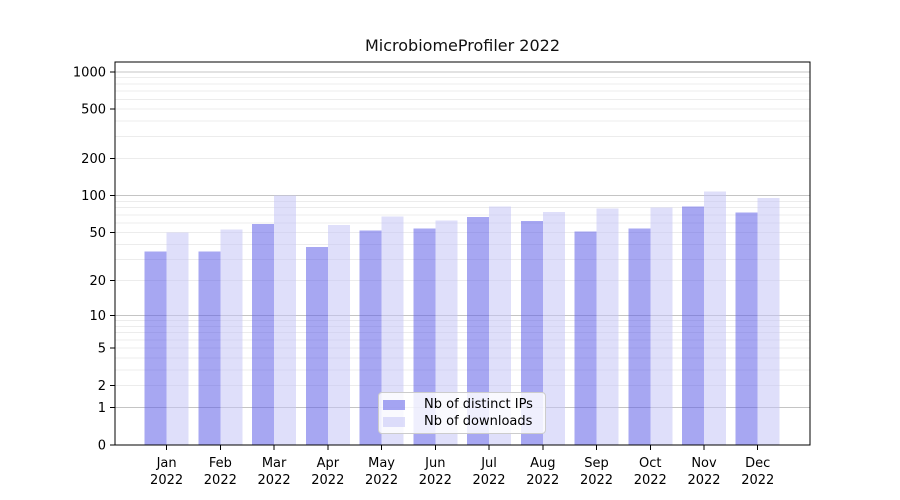 The height and width of the screenshot is (500, 900). I want to click on legend-item-distinct-ips: Nb of distinct IPs, so click(461, 404).